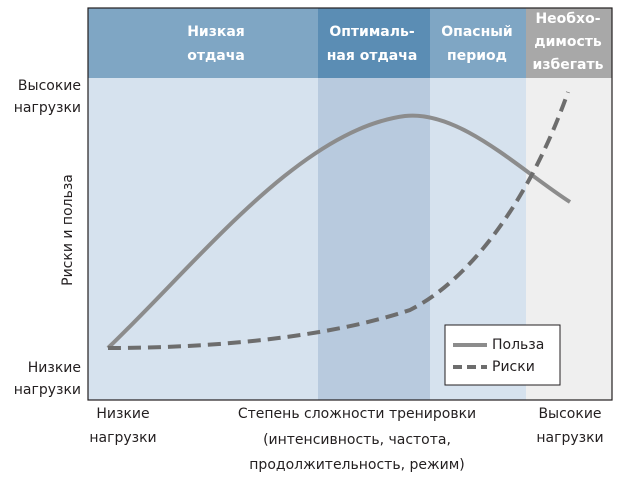 The height and width of the screenshot is (479, 618). I want to click on zone-label: отдача, so click(216, 56).